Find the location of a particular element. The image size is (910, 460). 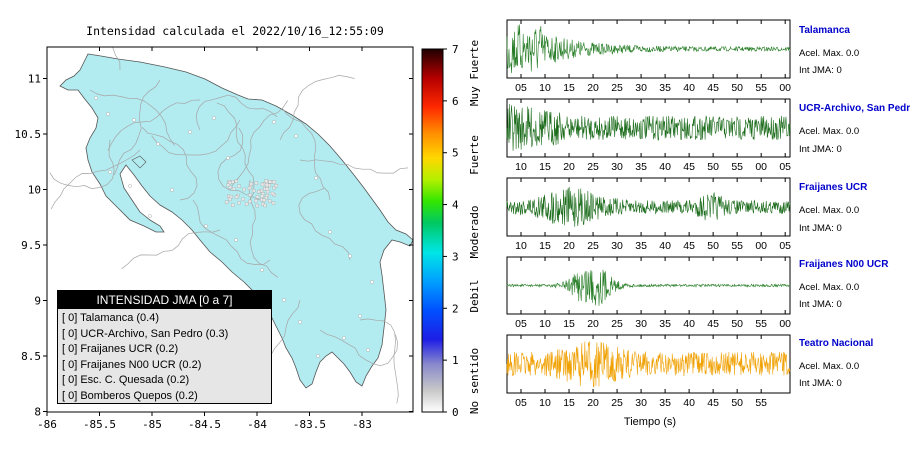

station-name-fraijanes: Fraijanes UCR is located at coordinates (833, 187).